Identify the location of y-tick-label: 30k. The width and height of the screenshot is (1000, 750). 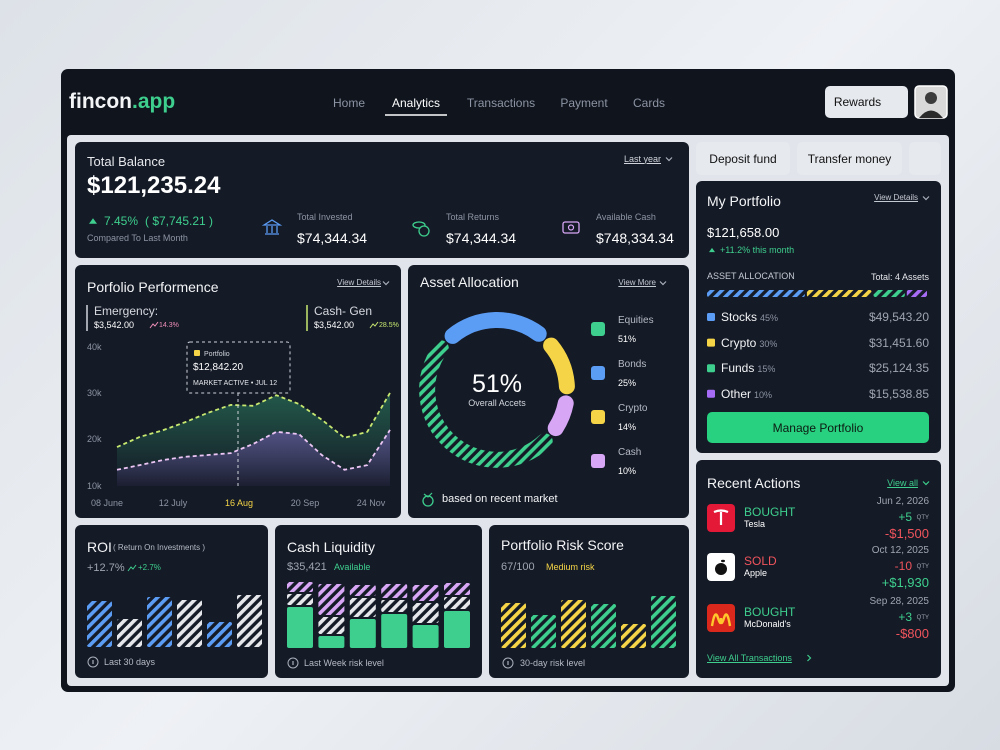
(94, 392).